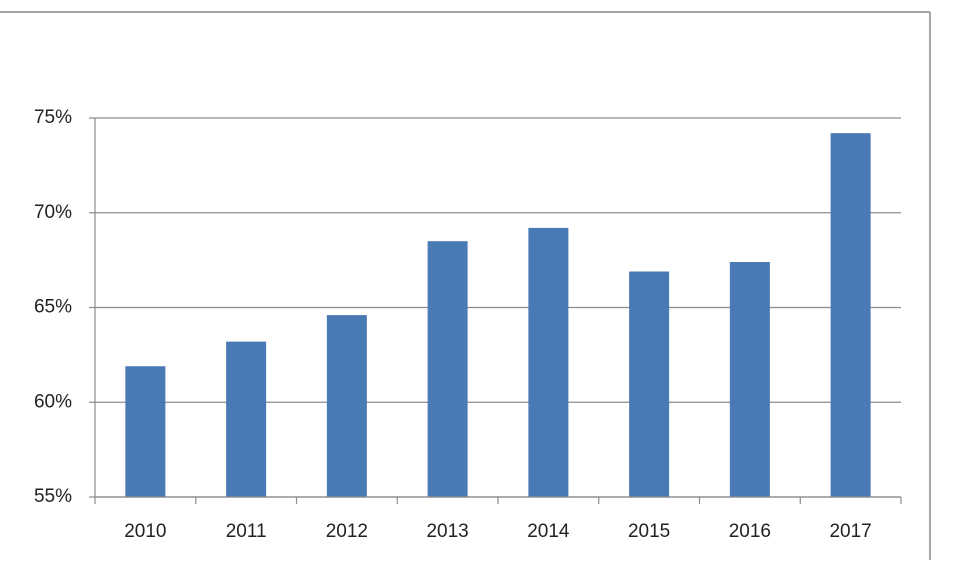 This screenshot has height=585, width=980. Describe the element at coordinates (649, 531) in the screenshot. I see `x-tick-label: 2015` at that location.